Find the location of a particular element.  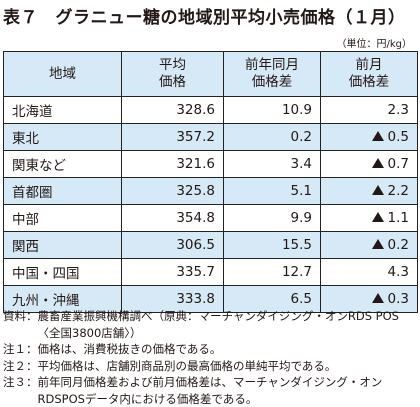

table-row: 北海道 328.6 10.9 2.3 is located at coordinates (210, 110).